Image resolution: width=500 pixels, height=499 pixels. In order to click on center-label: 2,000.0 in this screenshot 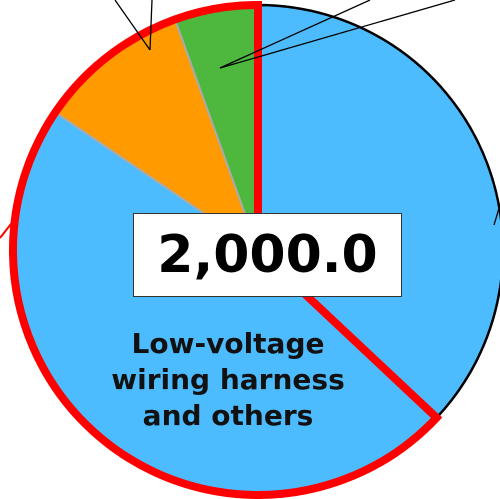, I will do `click(267, 255)`.